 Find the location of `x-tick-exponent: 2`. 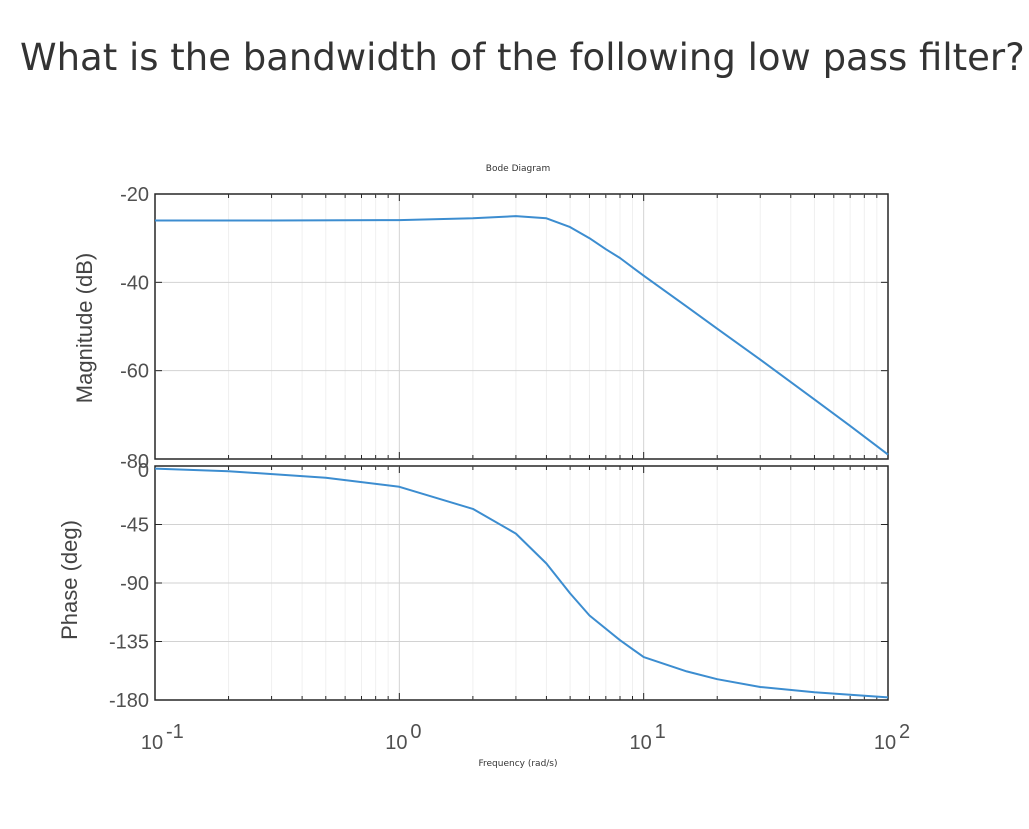

x-tick-exponent: 2 is located at coordinates (904, 732).